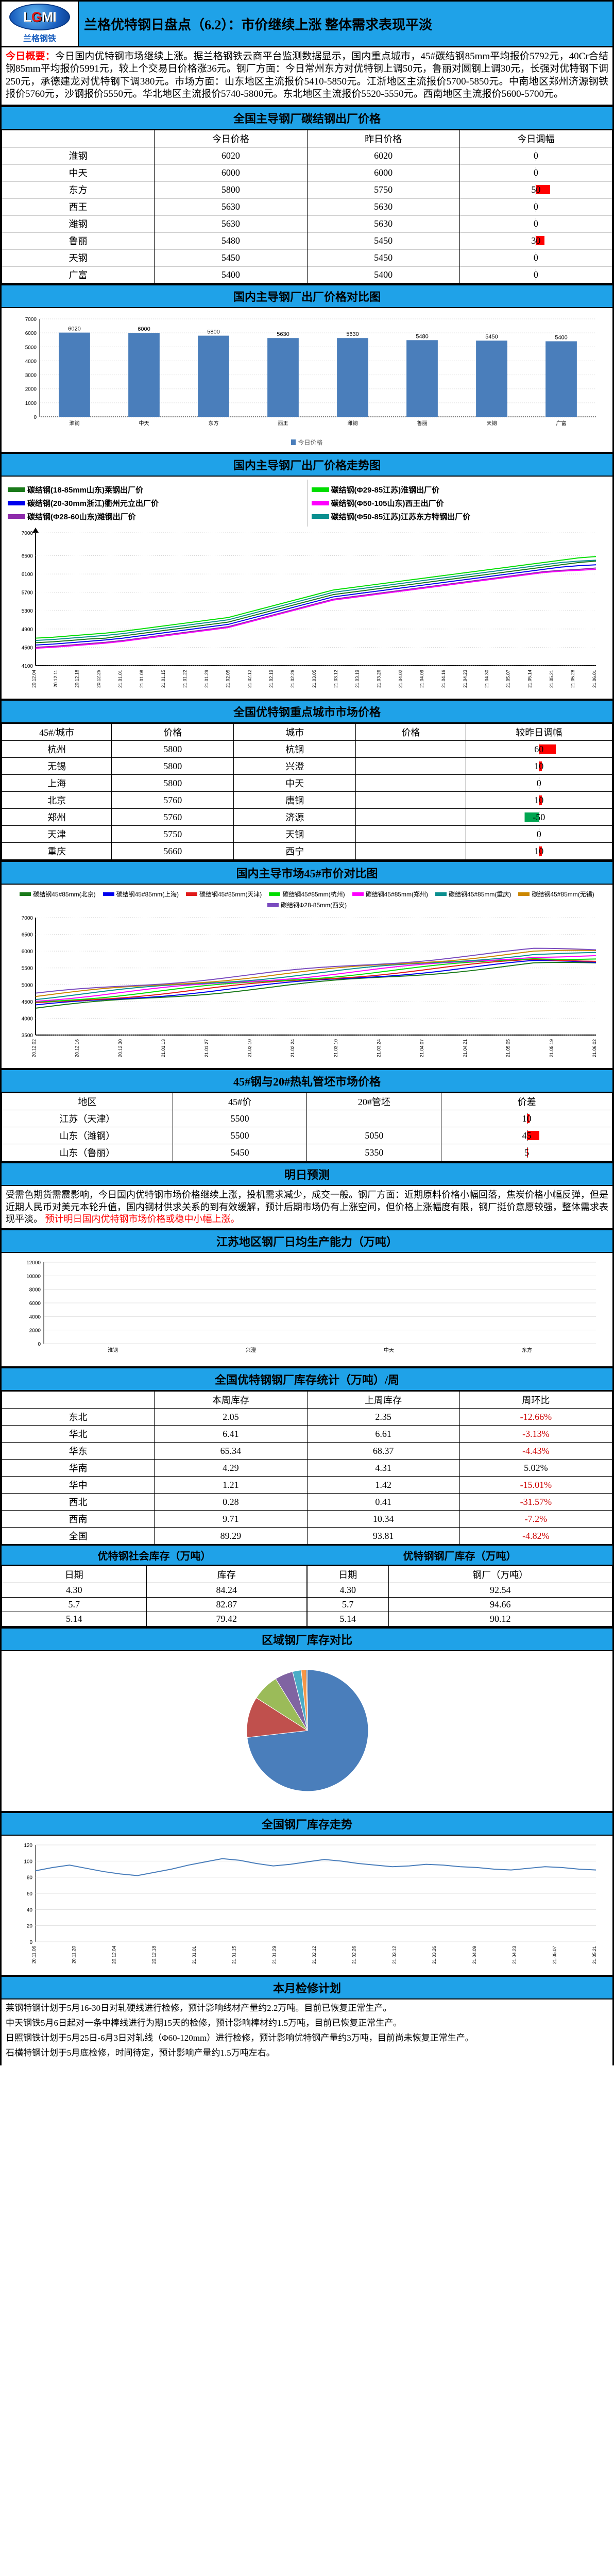  Describe the element at coordinates (348, 1575) in the screenshot. I see `col-date: 日期` at that location.